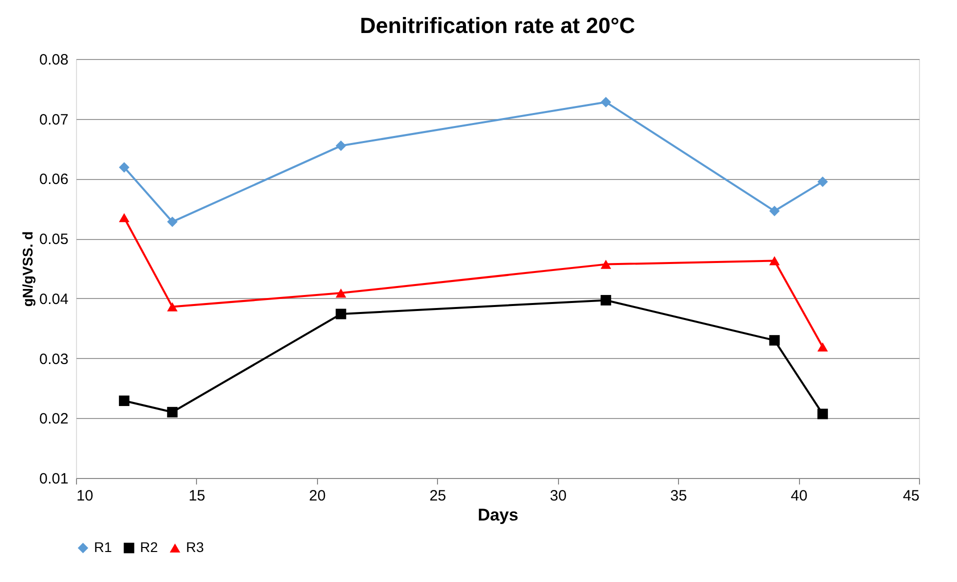  I want to click on legend-label: R2, so click(149, 547).